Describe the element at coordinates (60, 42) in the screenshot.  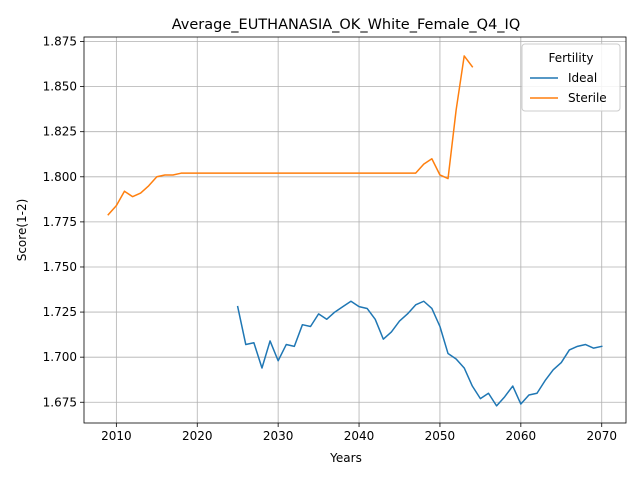
I see `y-tick-label: 1.875` at that location.